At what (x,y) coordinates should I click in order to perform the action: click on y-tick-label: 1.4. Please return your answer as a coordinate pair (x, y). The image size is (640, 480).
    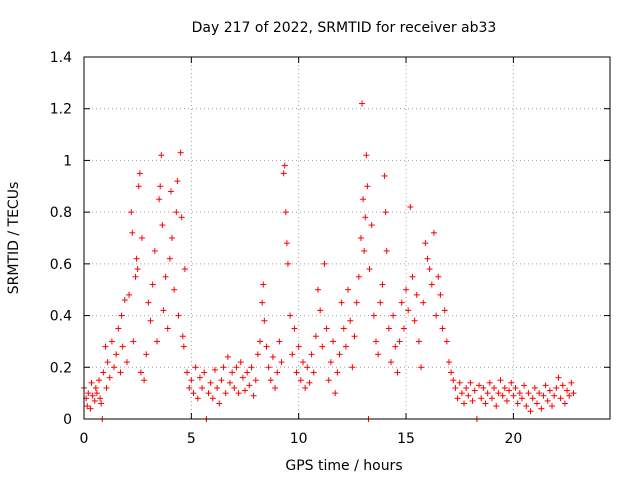
    Looking at the image, I should click on (61, 58).